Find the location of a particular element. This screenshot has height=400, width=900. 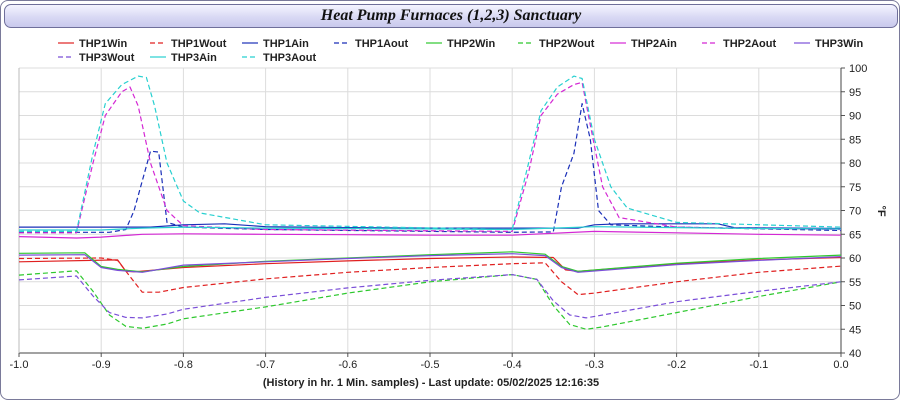

x-tick-label: -0.7 is located at coordinates (265, 365).